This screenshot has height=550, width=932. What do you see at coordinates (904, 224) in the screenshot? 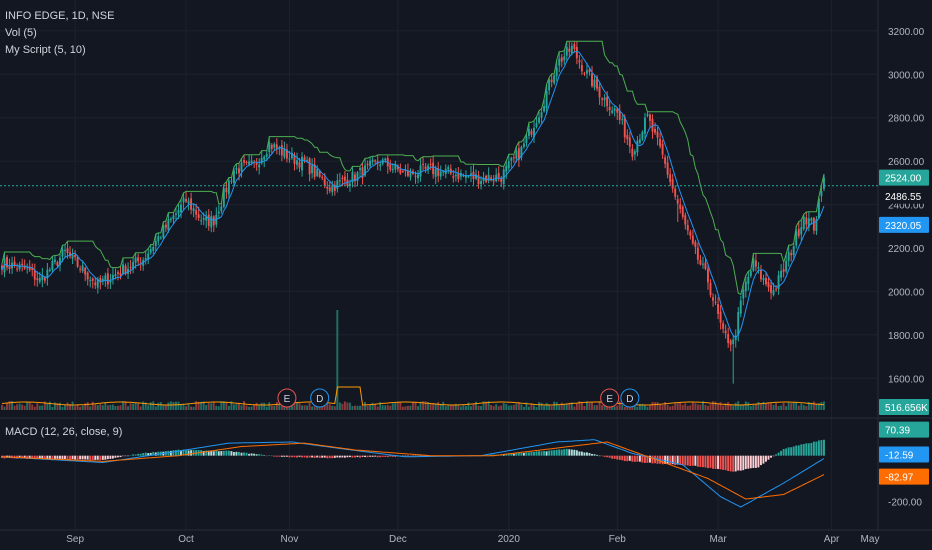
I see `fast-line-badge: 2320.05` at bounding box center [904, 224].